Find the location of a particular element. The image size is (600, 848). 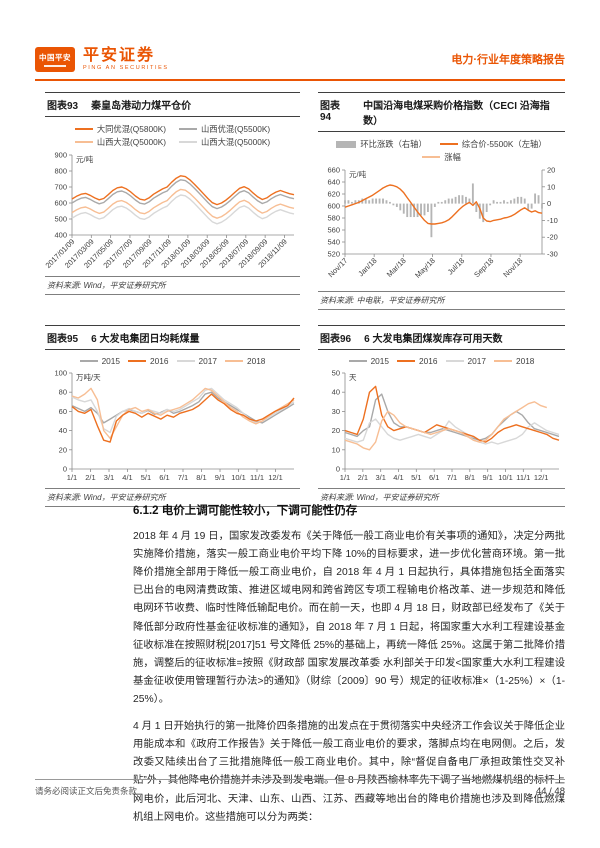

svg-text: Mar/18 is located at coordinates (396, 267).